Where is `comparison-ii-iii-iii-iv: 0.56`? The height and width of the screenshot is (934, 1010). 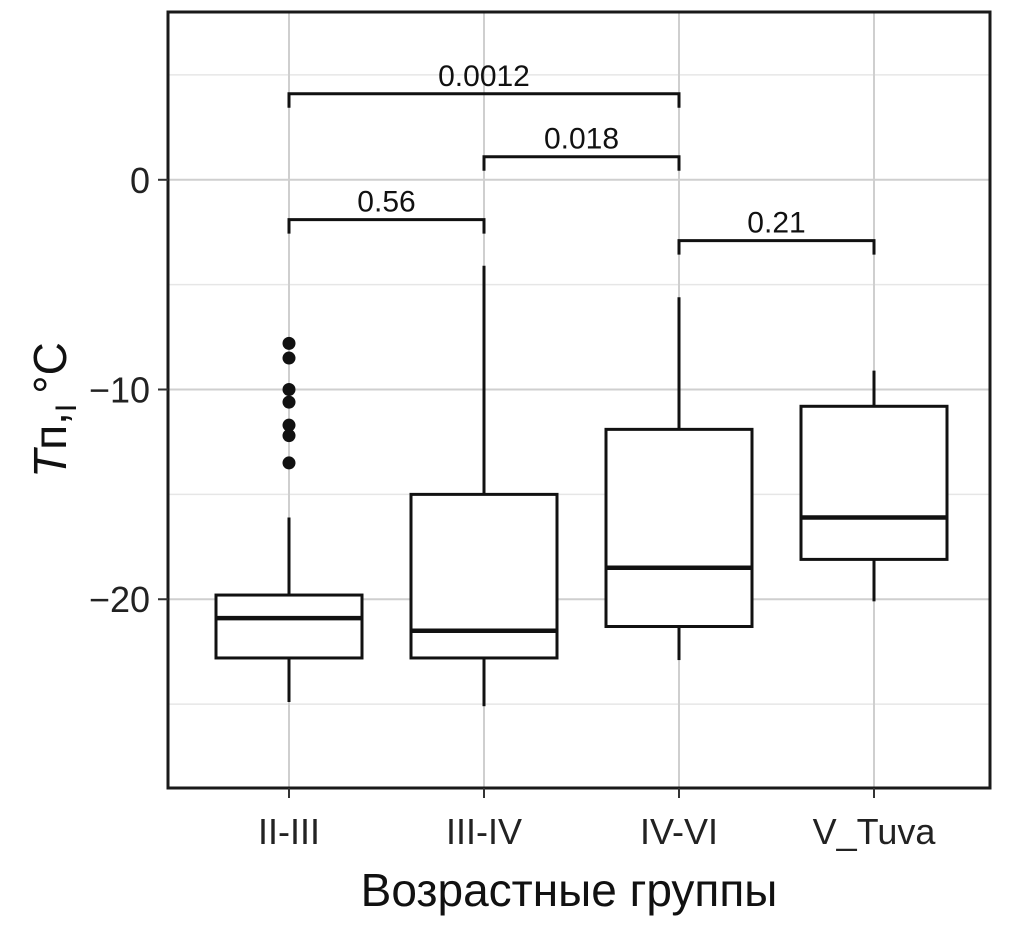 comparison-ii-iii-iii-iv: 0.56 is located at coordinates (386, 210).